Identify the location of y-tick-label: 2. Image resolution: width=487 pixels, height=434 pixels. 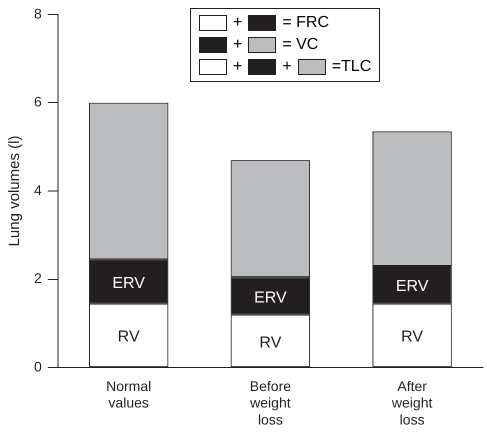
(38, 278).